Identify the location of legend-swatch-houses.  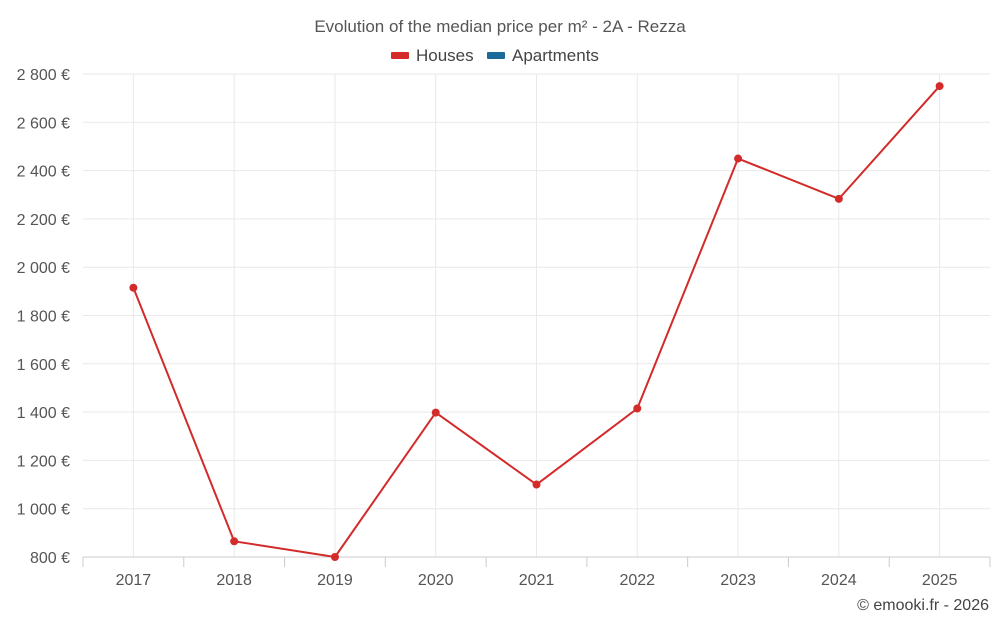
(400, 55).